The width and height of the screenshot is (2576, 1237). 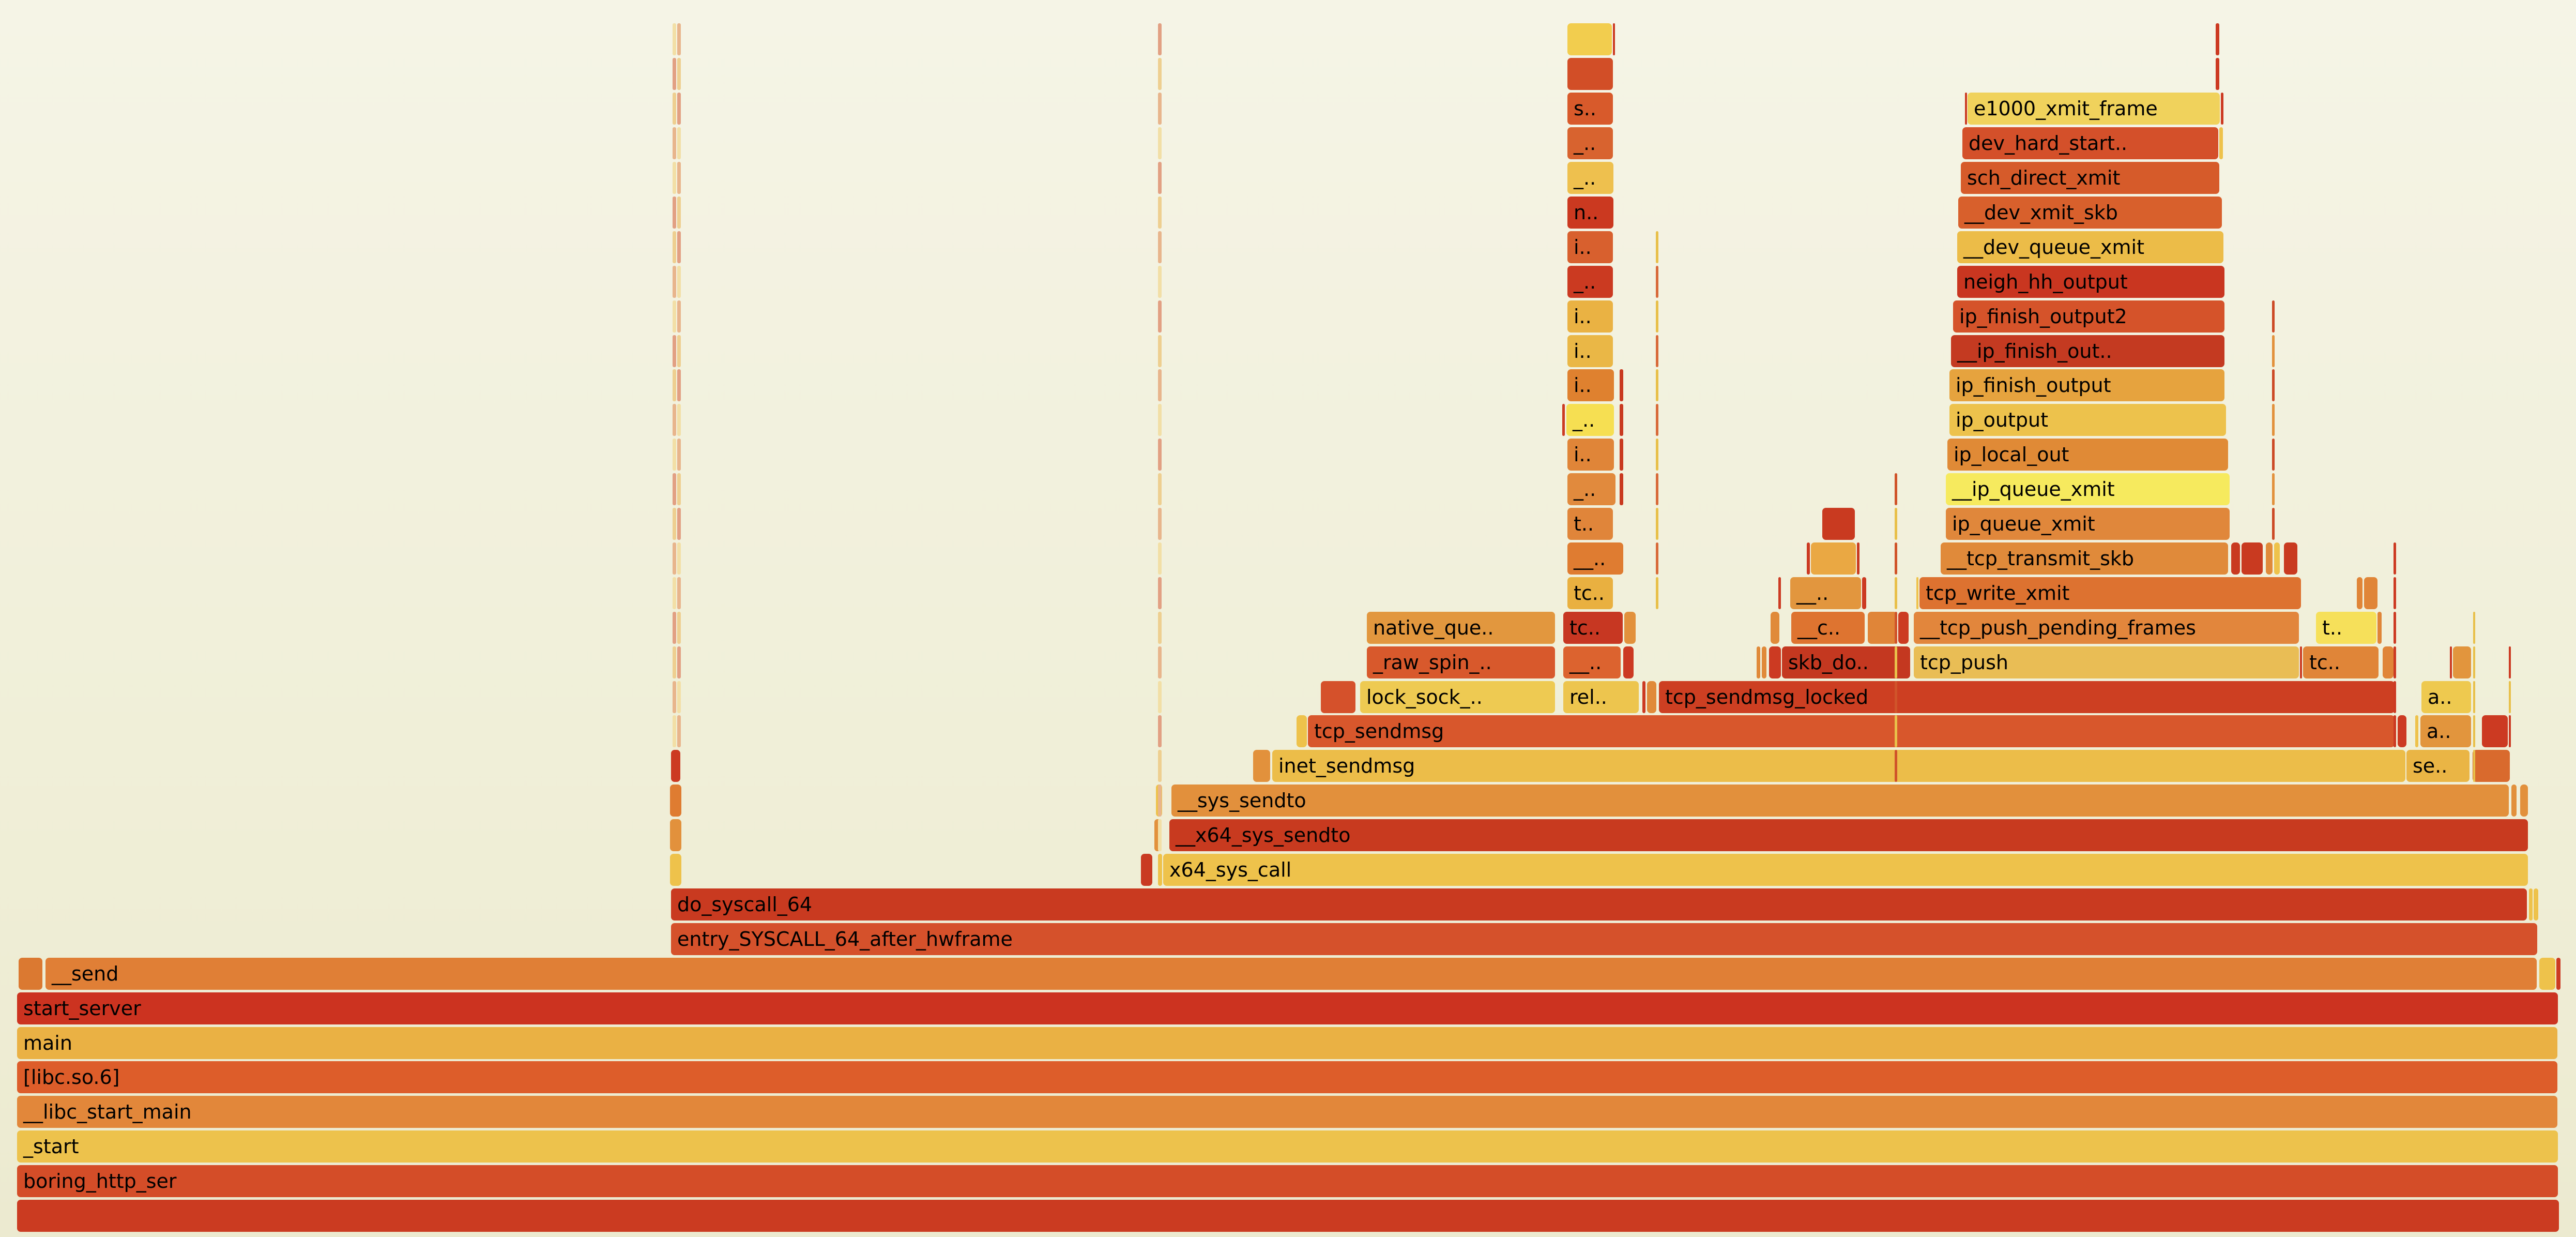 What do you see at coordinates (2090, 143) in the screenshot?
I see `flame-frame-dev-hard-start: dev_hard_start..` at bounding box center [2090, 143].